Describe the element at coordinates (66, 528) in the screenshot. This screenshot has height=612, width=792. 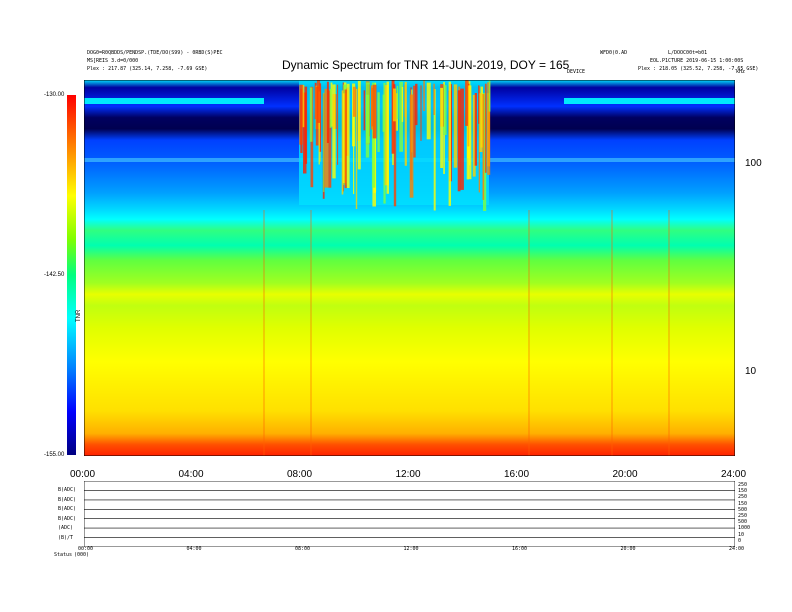
I see `strip-row-label: (ADC)` at that location.